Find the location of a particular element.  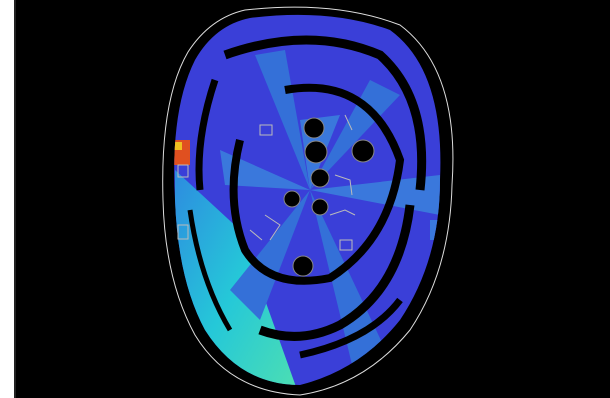

left-strip is located at coordinates (7, 199).